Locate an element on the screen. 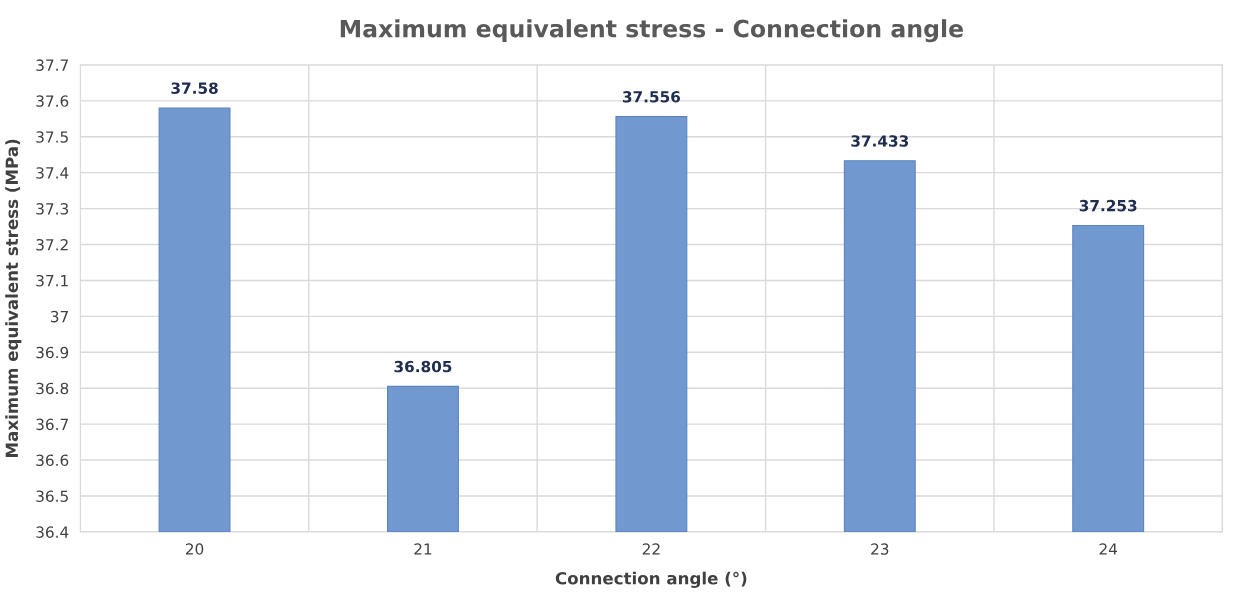  y-tick-label: 36.4 is located at coordinates (52, 532).